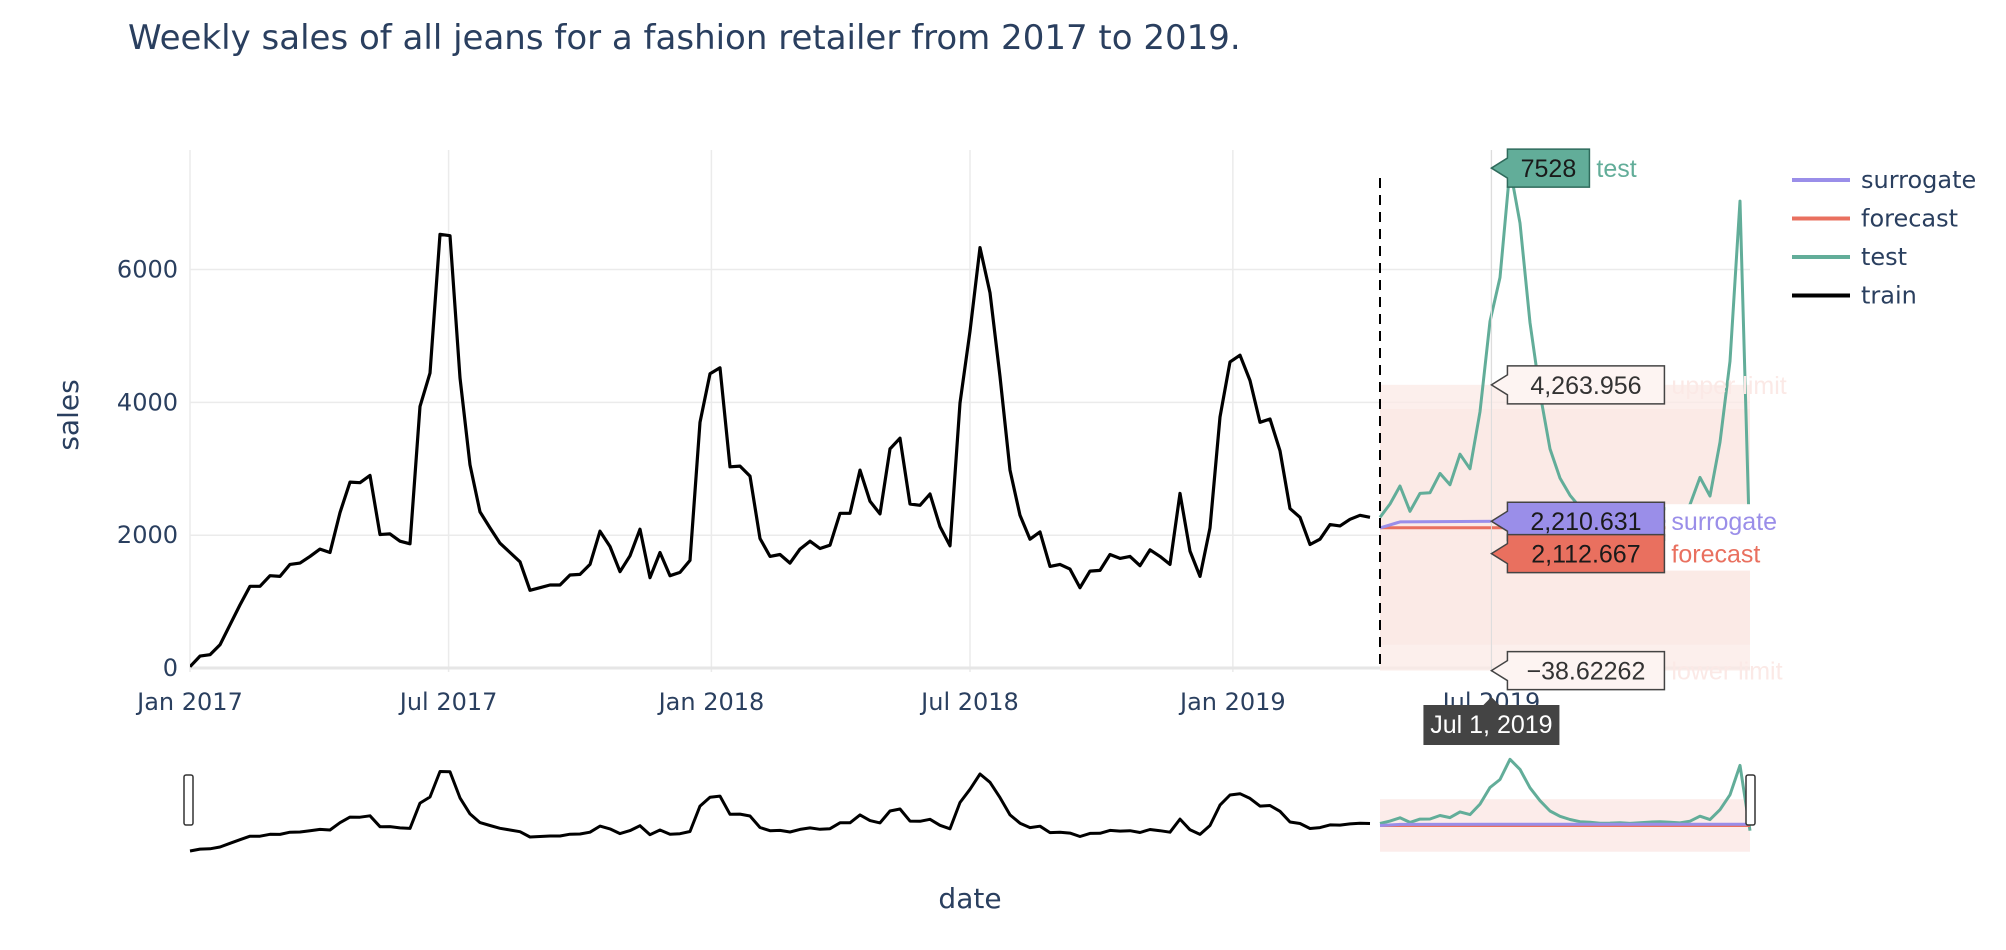 This screenshot has height=950, width=2006. What do you see at coordinates (1491, 725) in the screenshot?
I see `hover-date-label: Jul 1, 2019` at bounding box center [1491, 725].